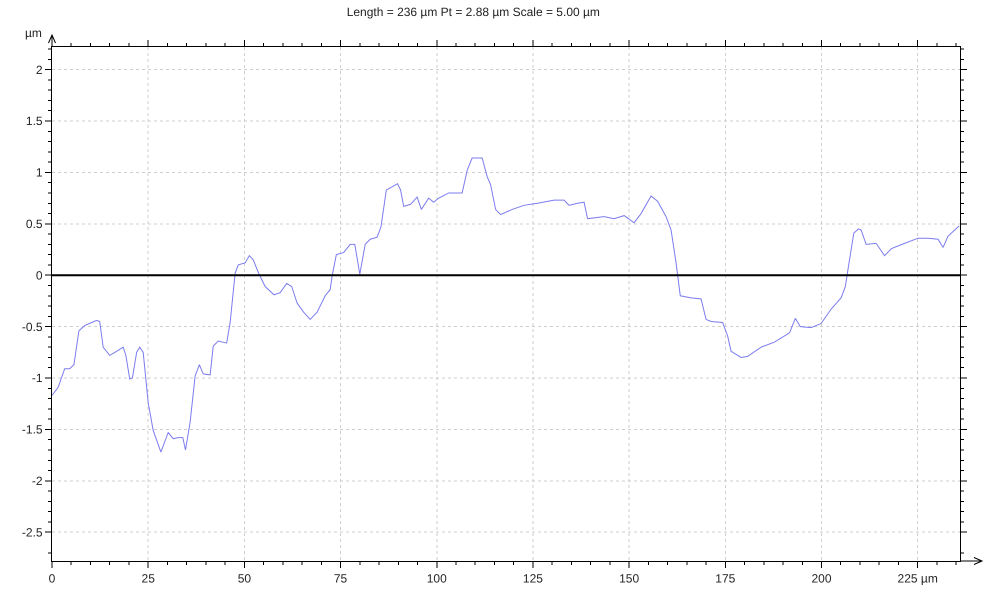 The width and height of the screenshot is (988, 590). Describe the element at coordinates (32, 327) in the screenshot. I see `y-tick-label: -0.5` at that location.